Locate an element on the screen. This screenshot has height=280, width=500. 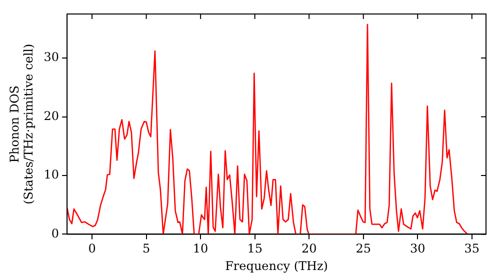
x-tick-label: 25 is located at coordinates (363, 249).